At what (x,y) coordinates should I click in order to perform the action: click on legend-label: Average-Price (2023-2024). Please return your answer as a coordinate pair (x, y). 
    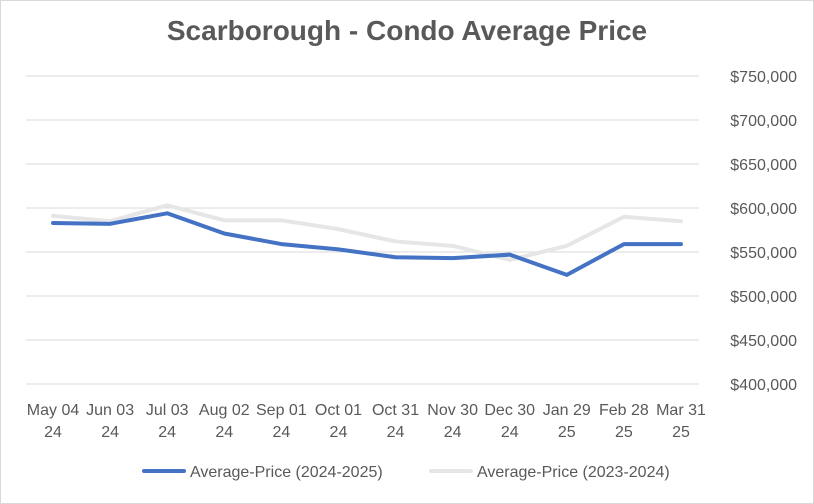
    Looking at the image, I should click on (573, 472).